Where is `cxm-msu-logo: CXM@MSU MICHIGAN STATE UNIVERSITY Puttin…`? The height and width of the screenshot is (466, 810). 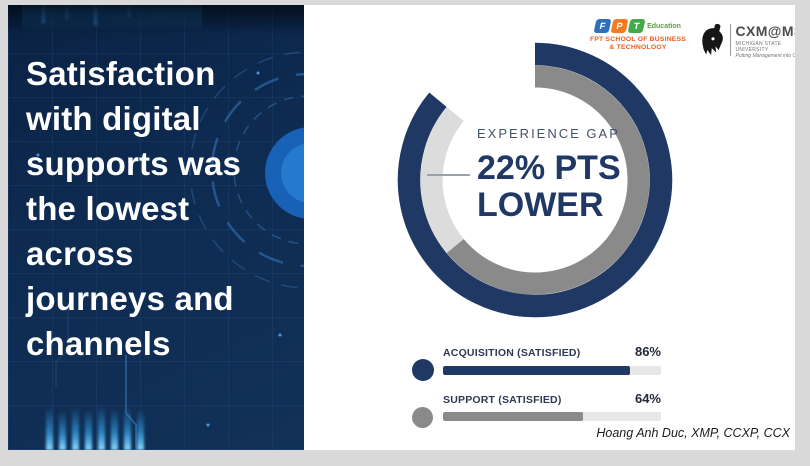
cxm-msu-logo: CXM@MSU MICHIGAN STATE UNIVERSITY Puttin… is located at coordinates (746, 41).